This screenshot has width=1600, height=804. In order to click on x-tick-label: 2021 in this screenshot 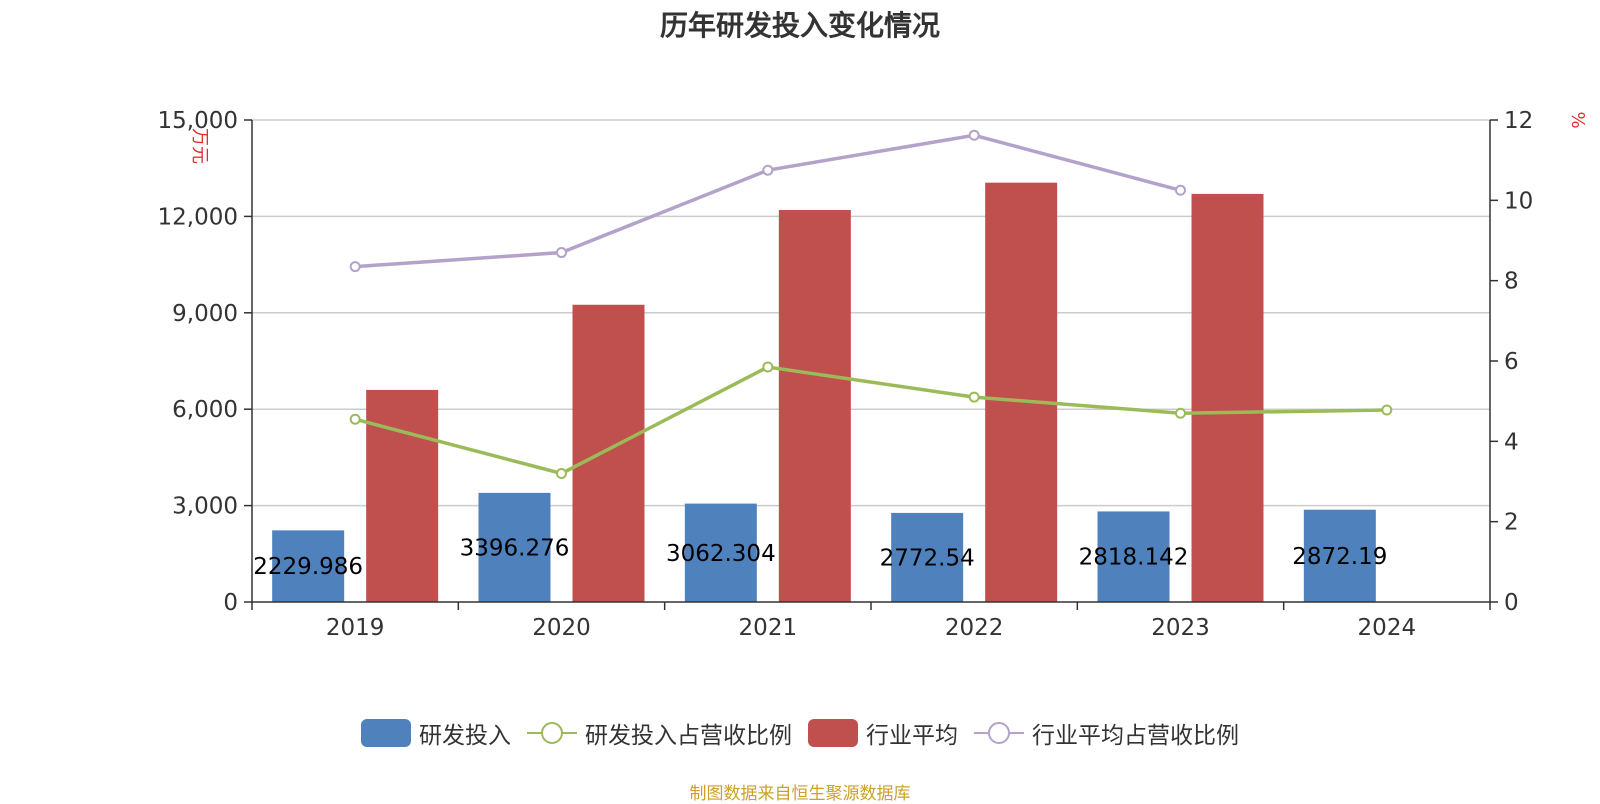, I will do `click(768, 628)`.